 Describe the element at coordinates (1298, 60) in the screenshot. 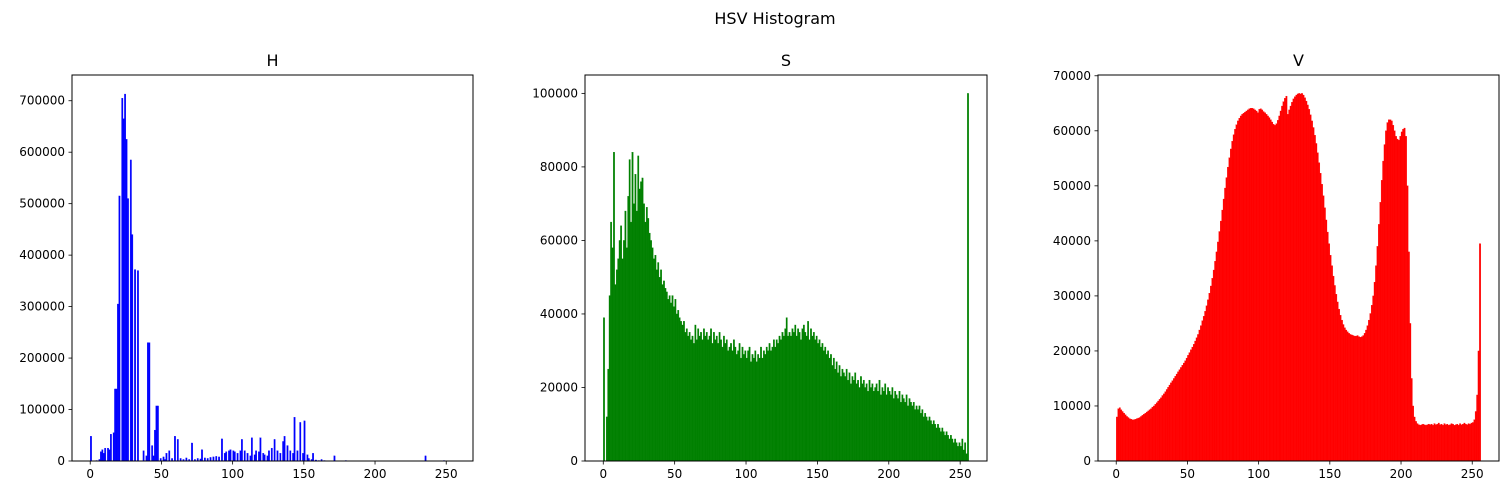

I see `axes-title: V` at that location.